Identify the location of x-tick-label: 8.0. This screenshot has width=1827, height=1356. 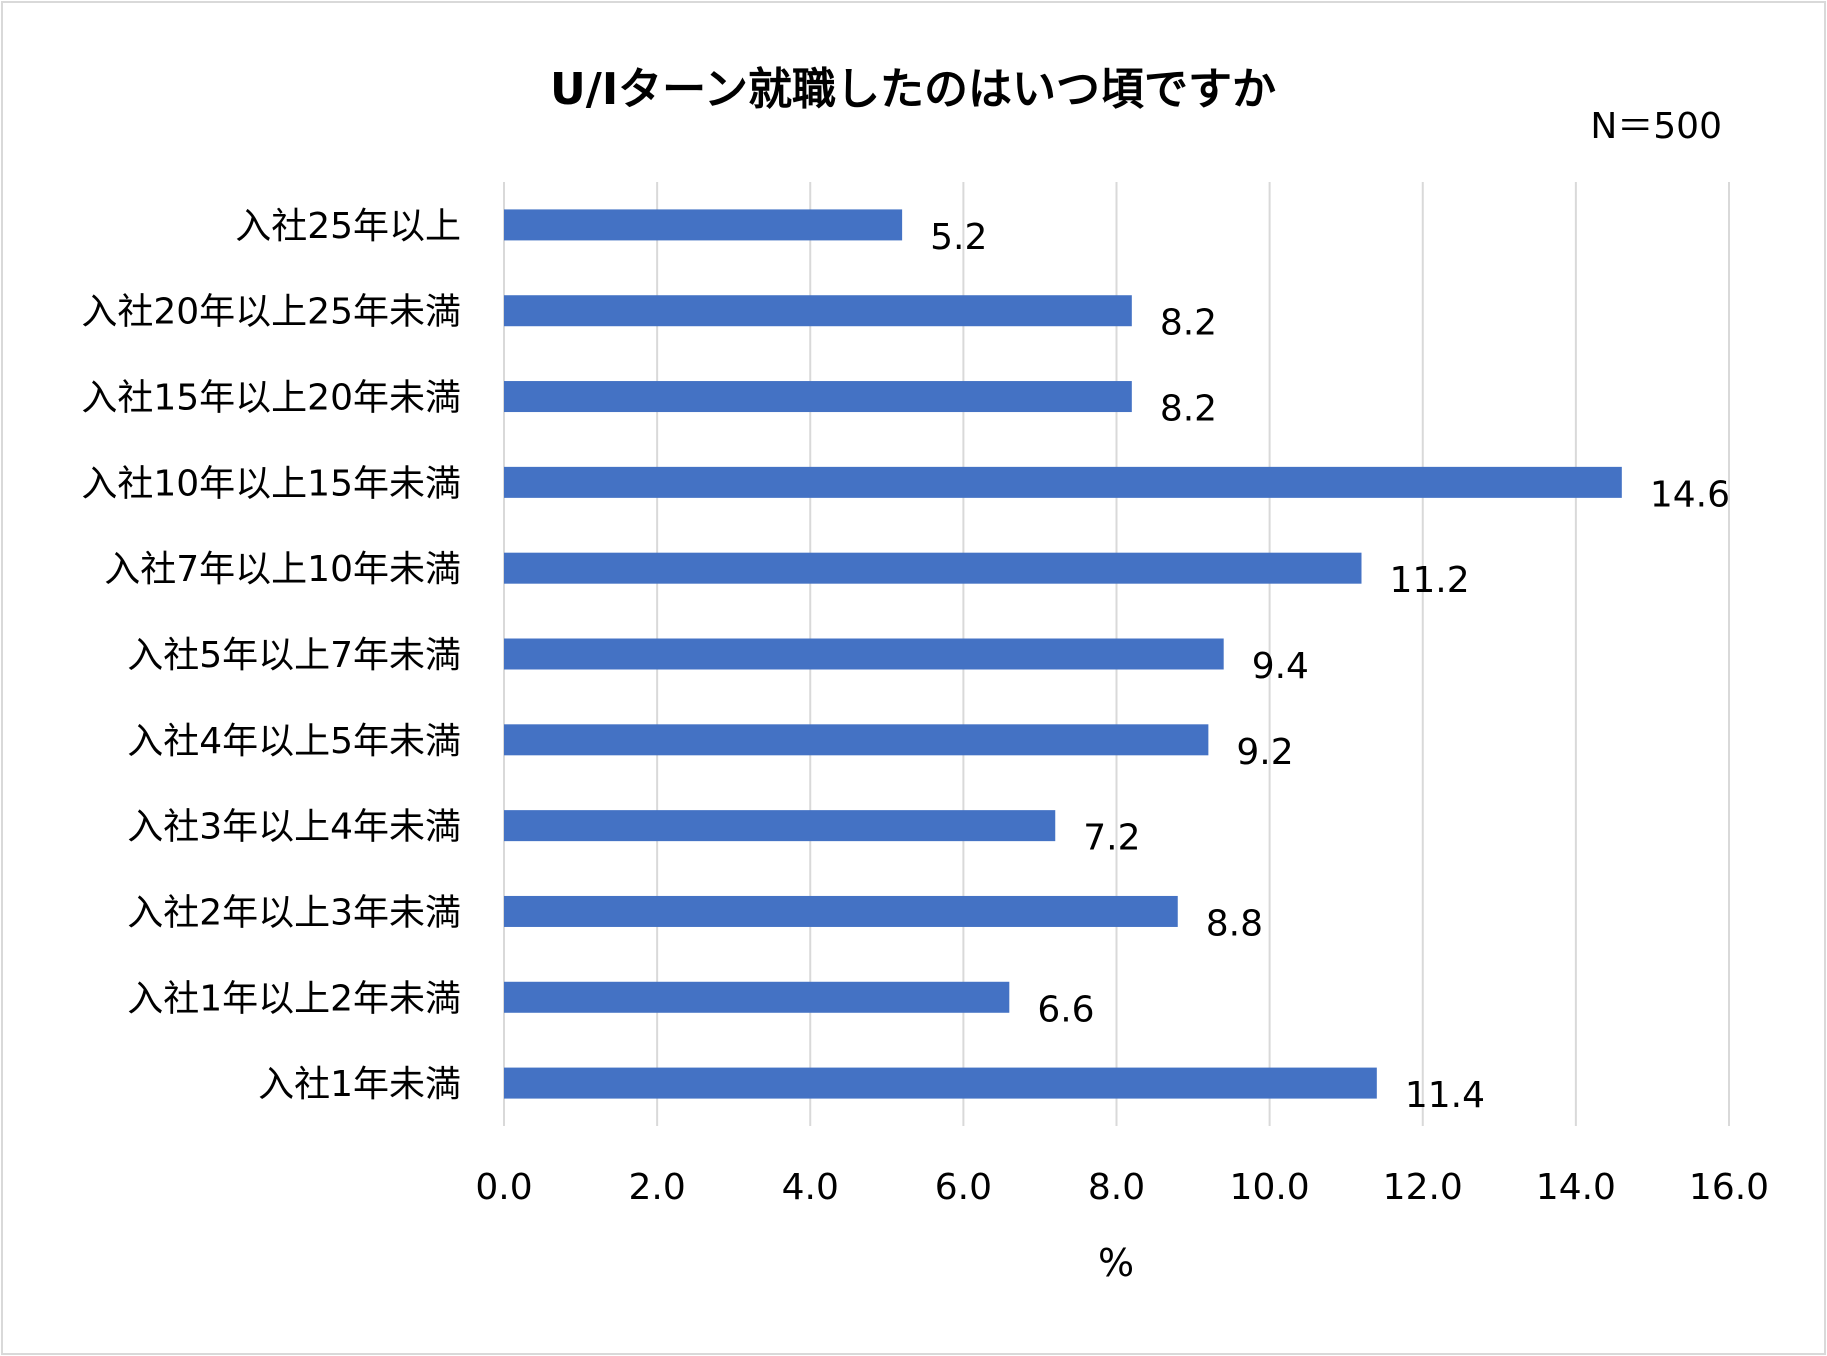
(1116, 1187).